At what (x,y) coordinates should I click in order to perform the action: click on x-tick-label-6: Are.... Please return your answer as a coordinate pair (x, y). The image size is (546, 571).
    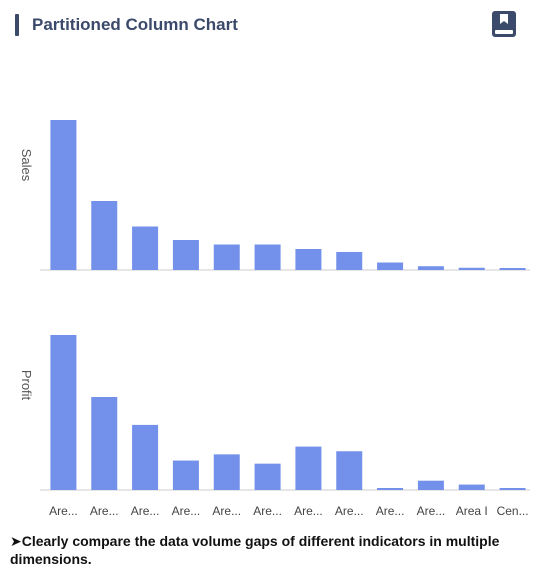
    Looking at the image, I should click on (308, 511).